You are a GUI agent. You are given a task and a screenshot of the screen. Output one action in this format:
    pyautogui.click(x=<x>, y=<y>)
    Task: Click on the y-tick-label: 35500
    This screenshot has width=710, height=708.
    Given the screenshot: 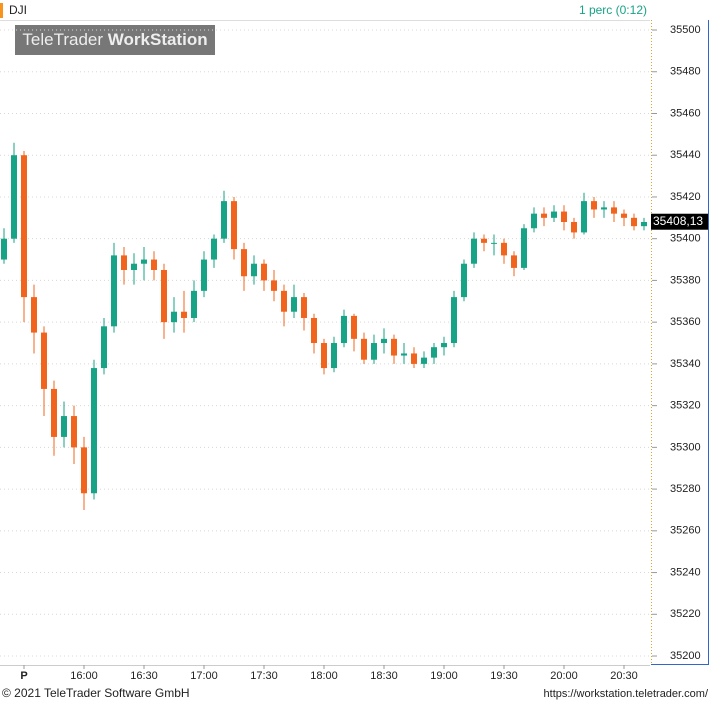 What is the action you would take?
    pyautogui.click(x=685, y=30)
    